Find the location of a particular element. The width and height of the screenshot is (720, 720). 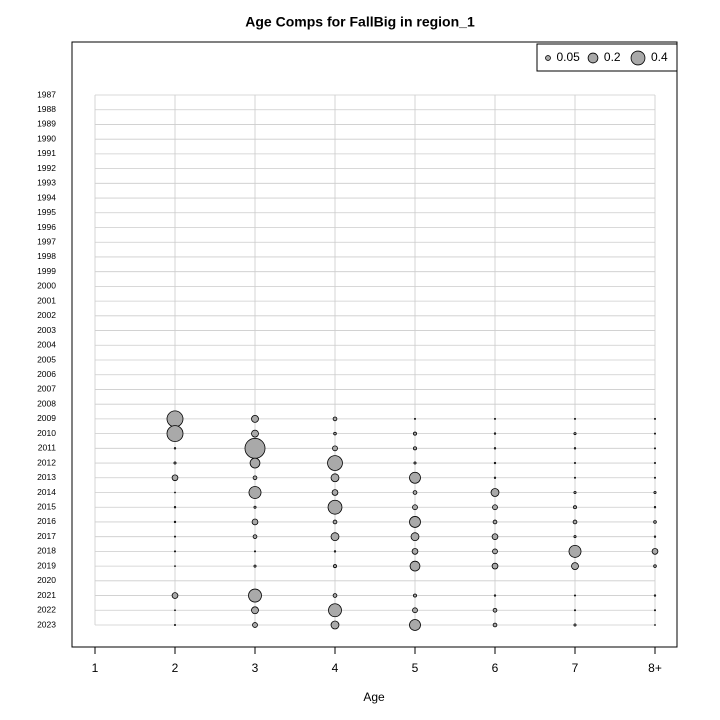

y-tick-label: 1995 is located at coordinates (46, 212).